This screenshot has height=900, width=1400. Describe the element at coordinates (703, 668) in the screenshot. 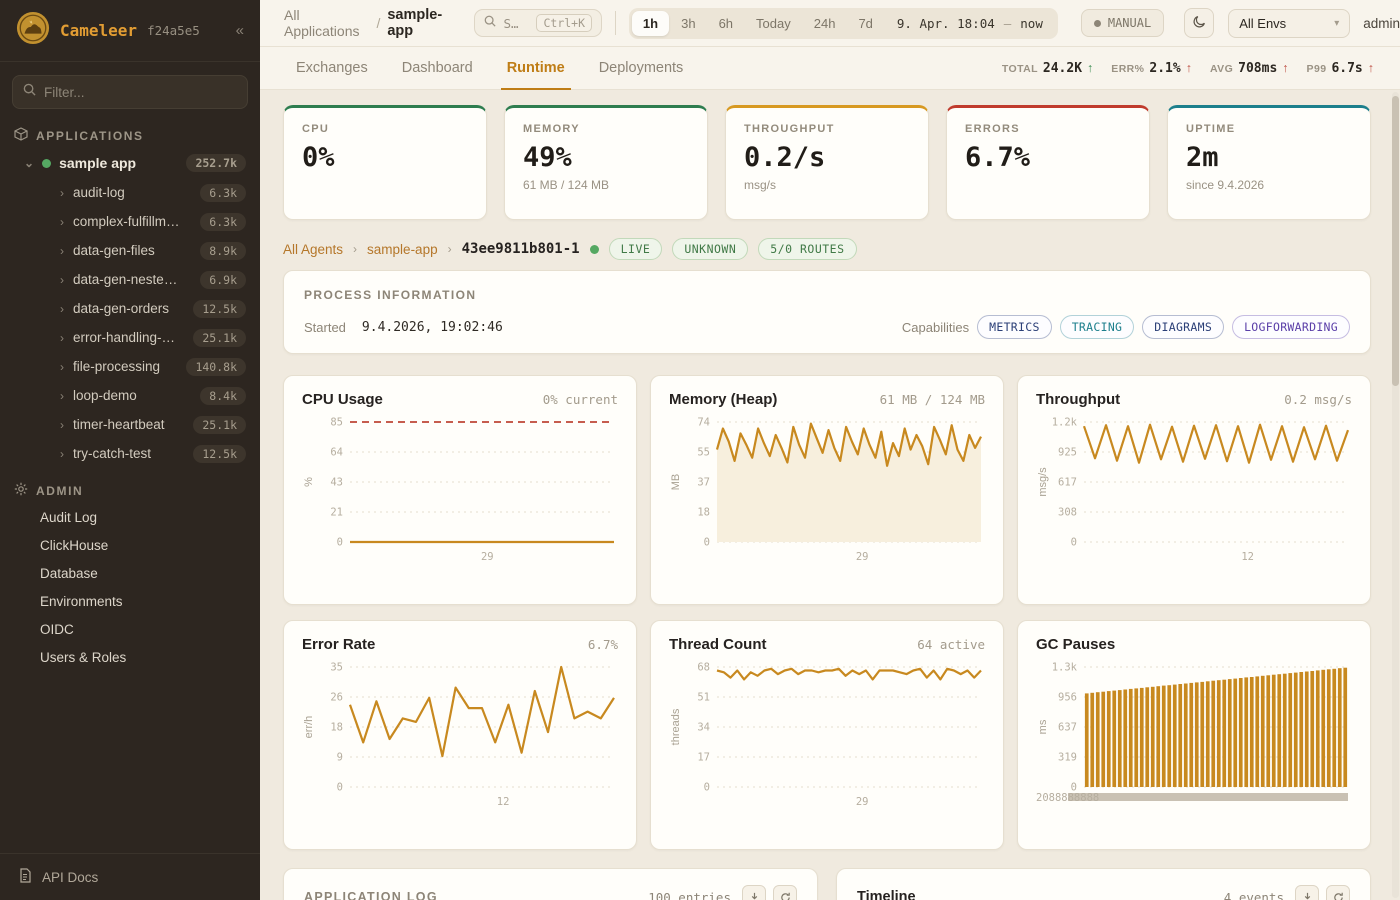

I see `svg-text: 68` at that location.